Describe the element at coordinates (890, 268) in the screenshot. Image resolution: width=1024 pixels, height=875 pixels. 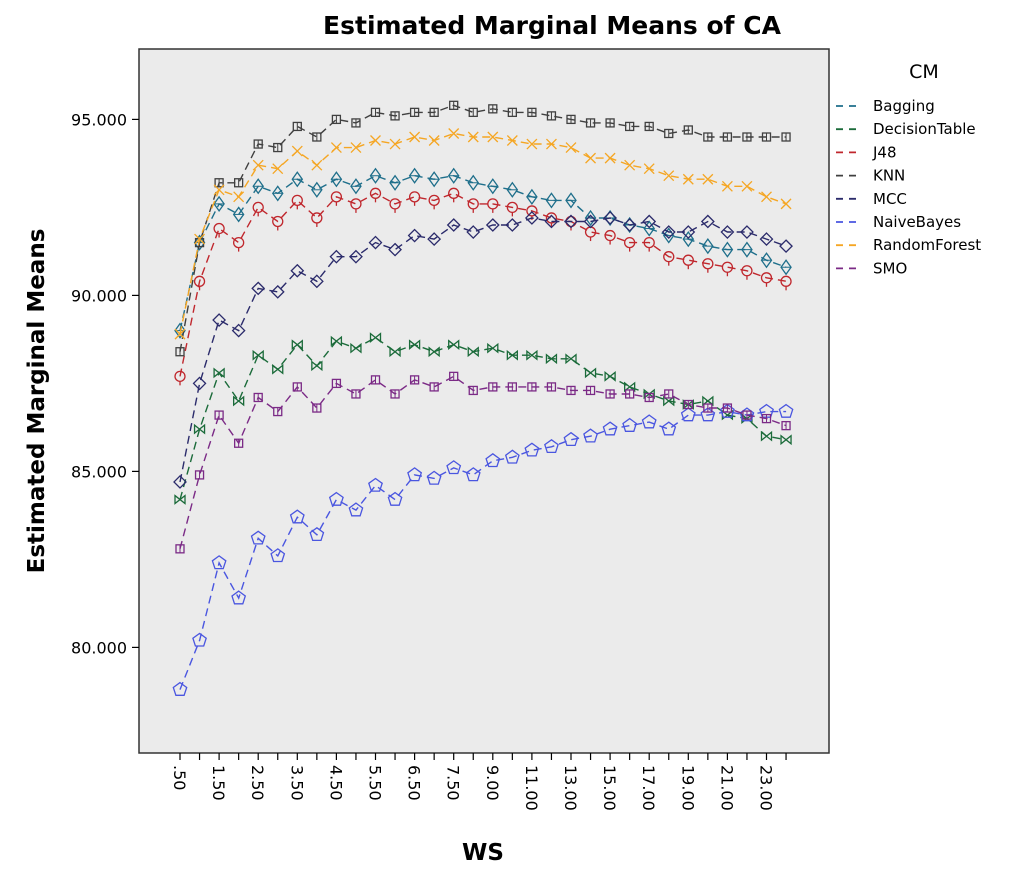
I see `legend-label: SMO` at that location.